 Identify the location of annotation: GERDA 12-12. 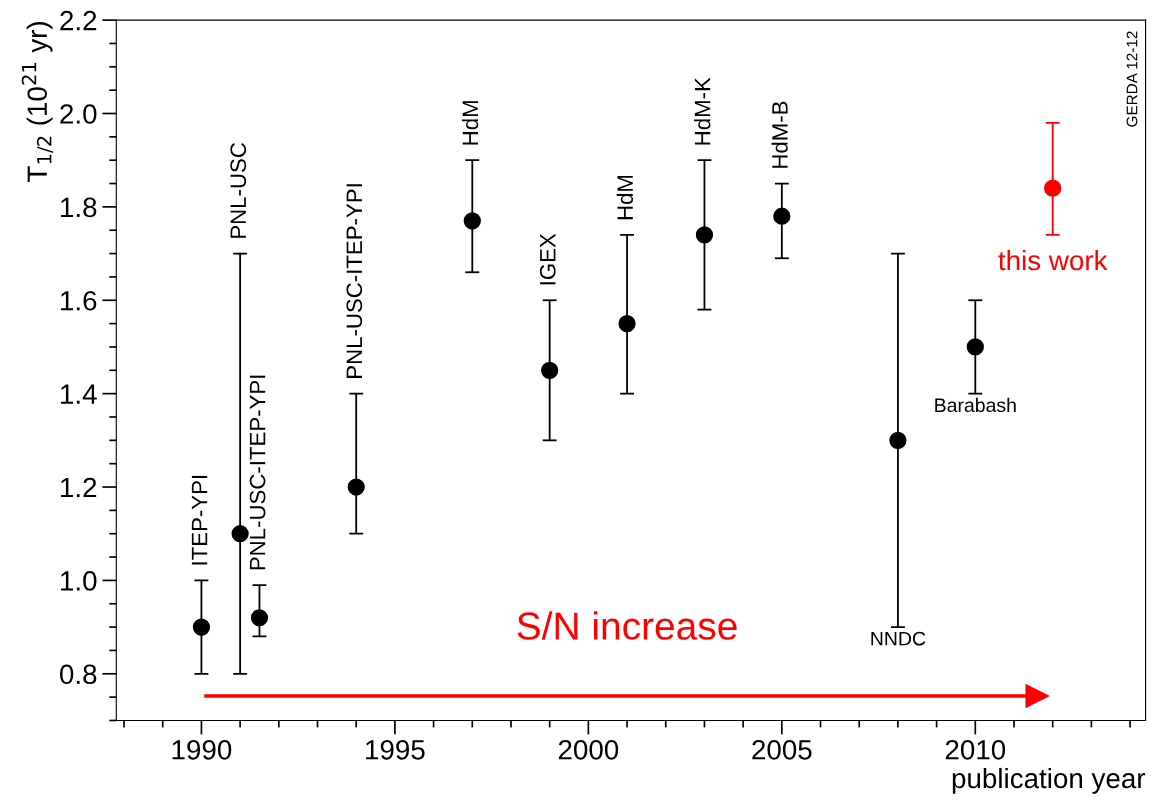
(1132, 79).